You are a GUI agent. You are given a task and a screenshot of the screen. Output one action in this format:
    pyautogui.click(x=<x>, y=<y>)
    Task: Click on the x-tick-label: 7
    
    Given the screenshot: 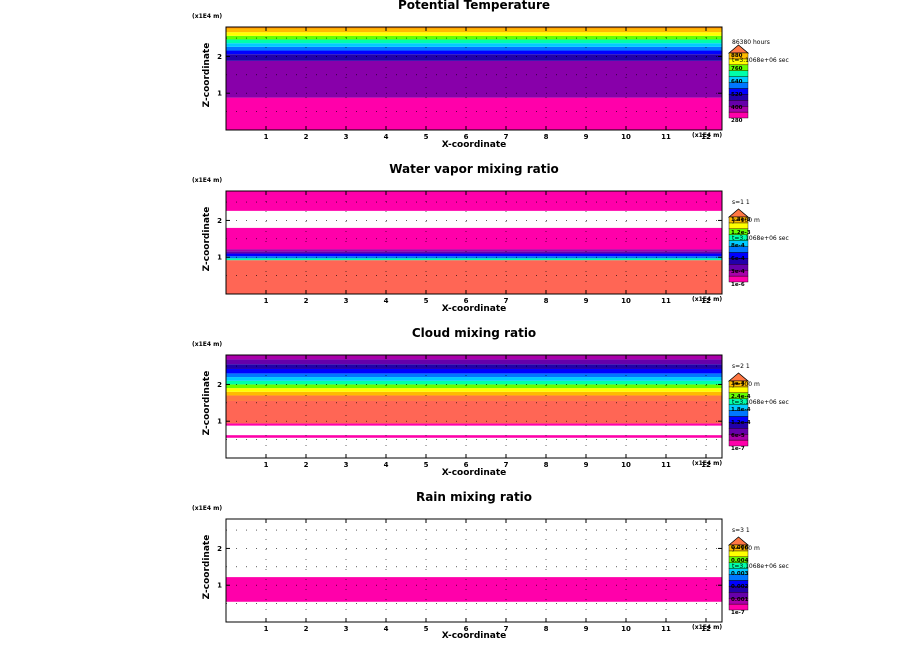 What is the action you would take?
    pyautogui.click(x=506, y=629)
    